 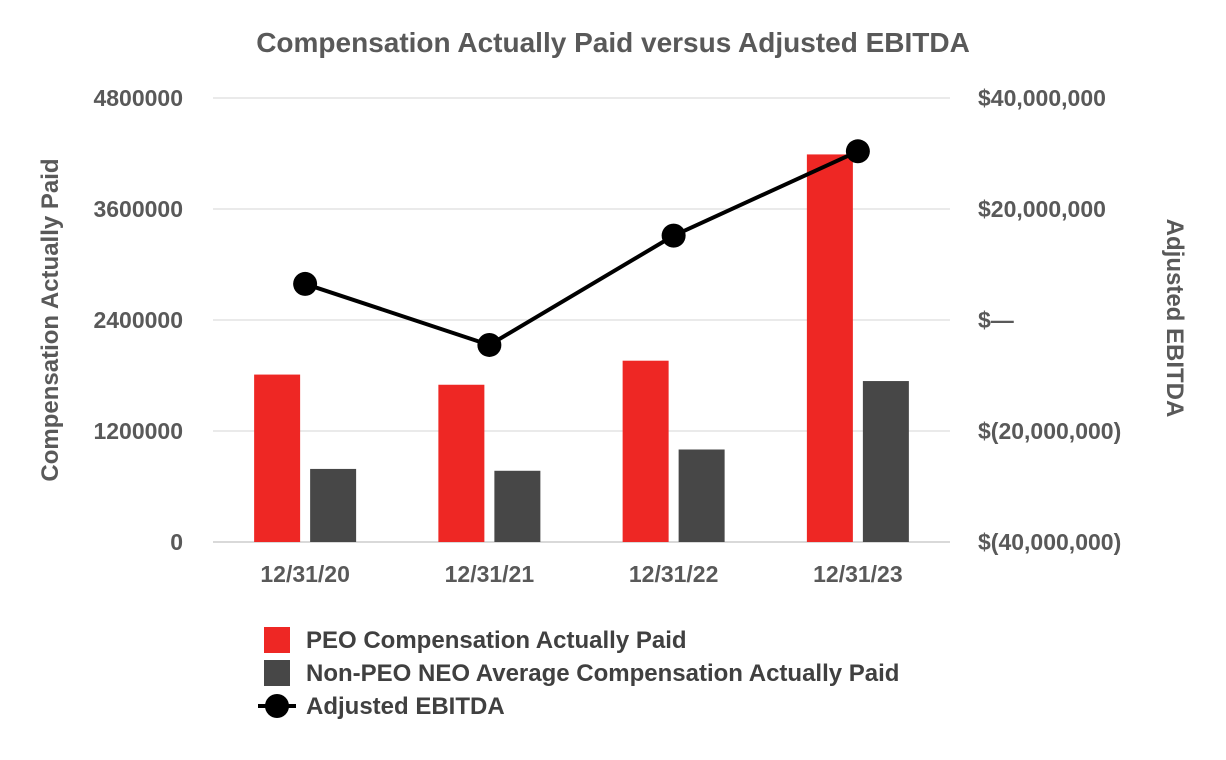 I want to click on x-axis-ticks: 12/31/20 12/31/21 12/31/22 12/31/23, so click(x=581, y=574).